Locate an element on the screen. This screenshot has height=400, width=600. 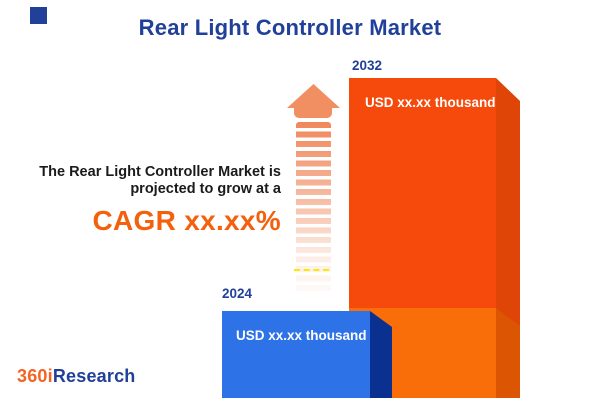
bar-2024-side is located at coordinates (381, 354).